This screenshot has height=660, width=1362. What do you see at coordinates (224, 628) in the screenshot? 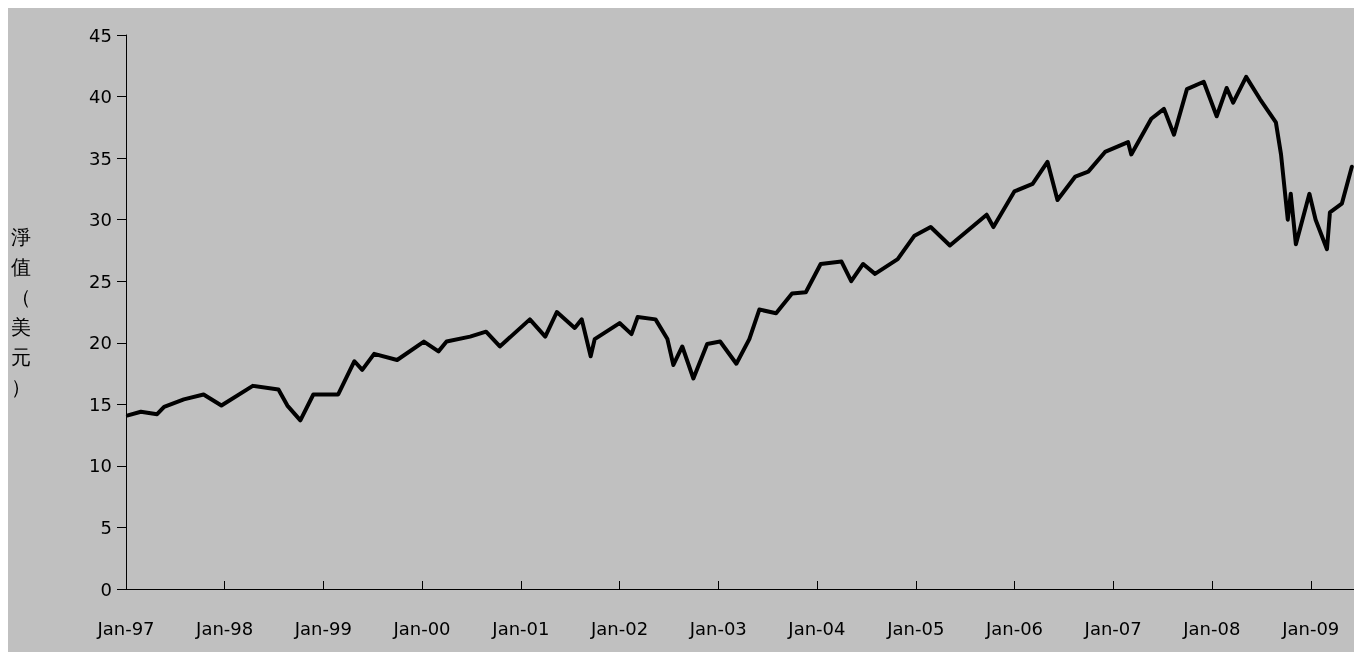
I see `x-tick-label: Jan-98` at bounding box center [224, 628].